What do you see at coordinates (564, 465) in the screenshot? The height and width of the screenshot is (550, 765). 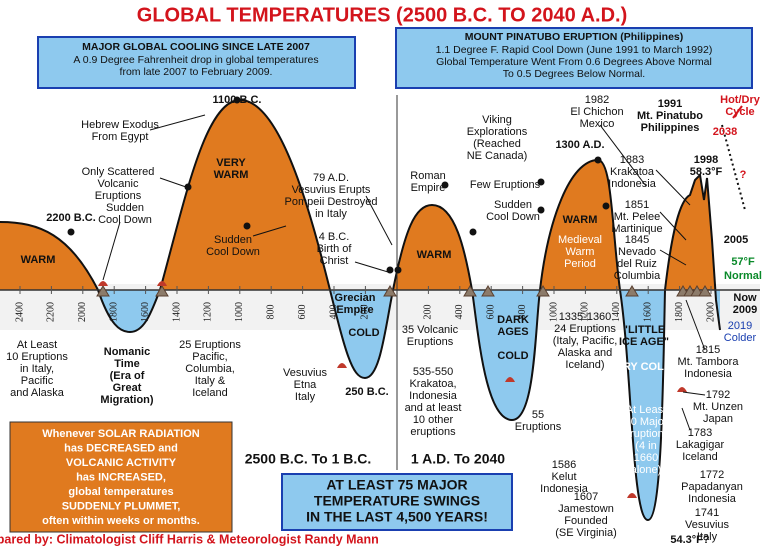 I see `text-line: 1586` at bounding box center [564, 465].